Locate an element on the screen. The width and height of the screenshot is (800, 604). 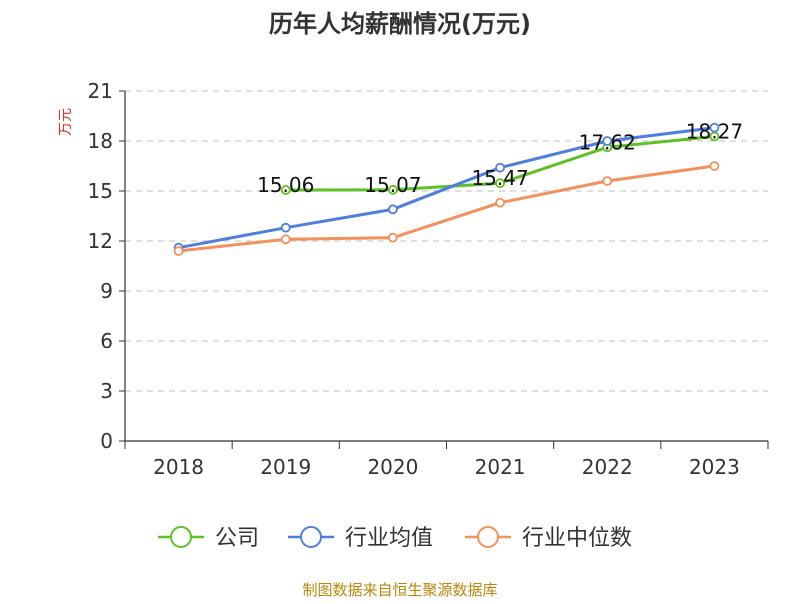
y-tick-label: 12 is located at coordinates (100, 241).